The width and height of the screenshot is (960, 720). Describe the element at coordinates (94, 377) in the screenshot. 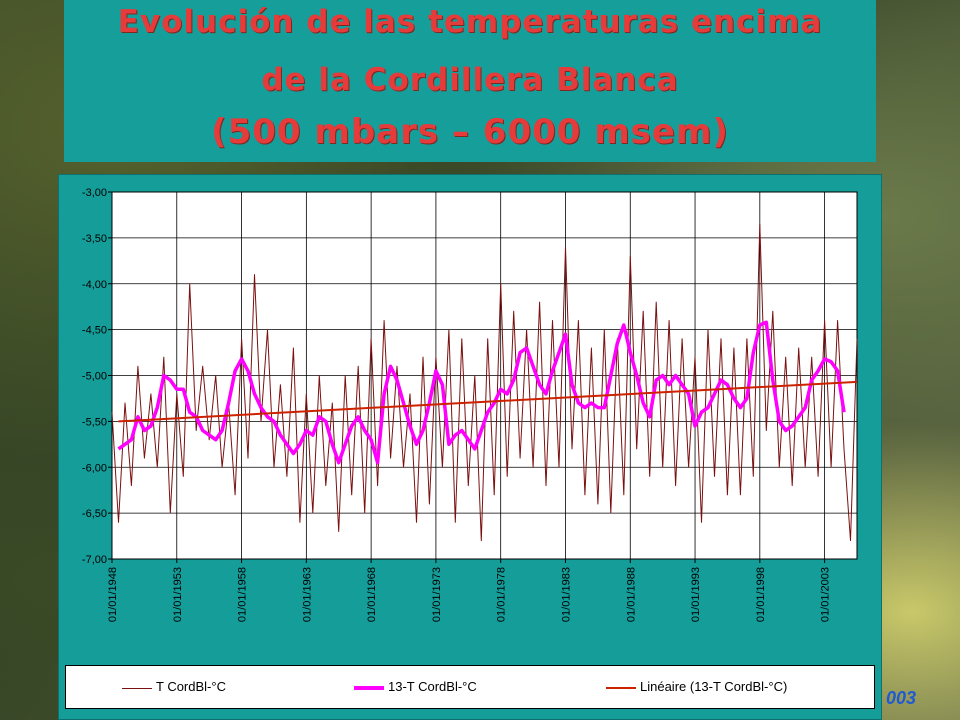

I see `y-tick-label: -5,00` at that location.